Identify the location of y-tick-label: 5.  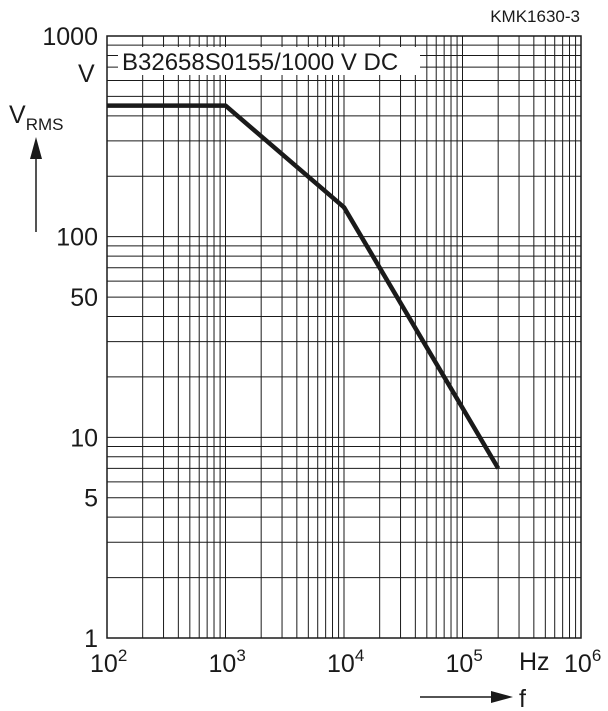
(91, 499).